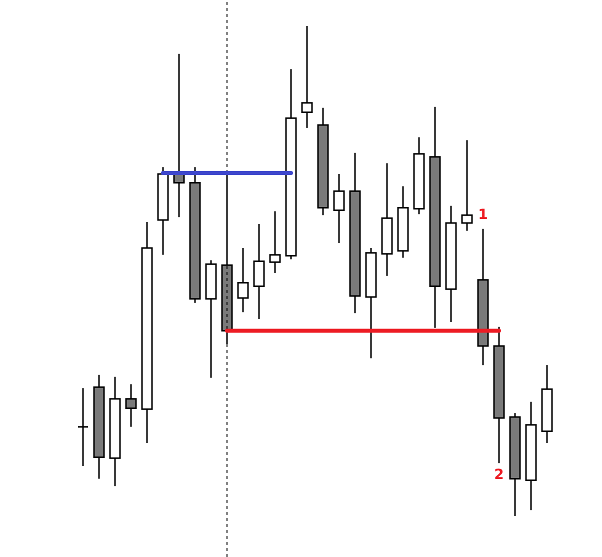 This screenshot has height=557, width=602. What do you see at coordinates (499, 474) in the screenshot?
I see `annotation: 2` at bounding box center [499, 474].